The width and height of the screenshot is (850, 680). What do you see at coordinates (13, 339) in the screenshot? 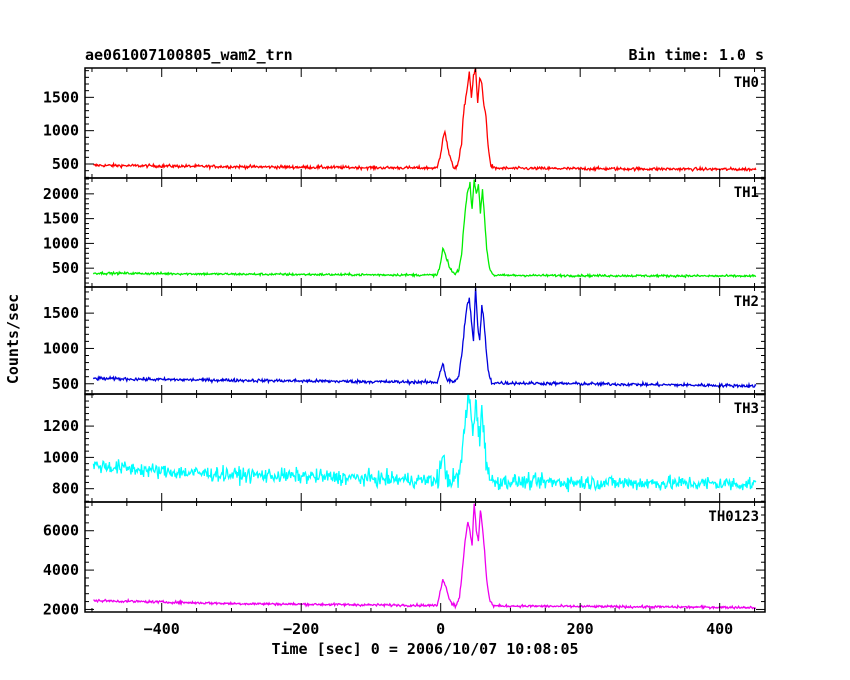
I see `y-axis-title: Counts/sec` at bounding box center [13, 339].